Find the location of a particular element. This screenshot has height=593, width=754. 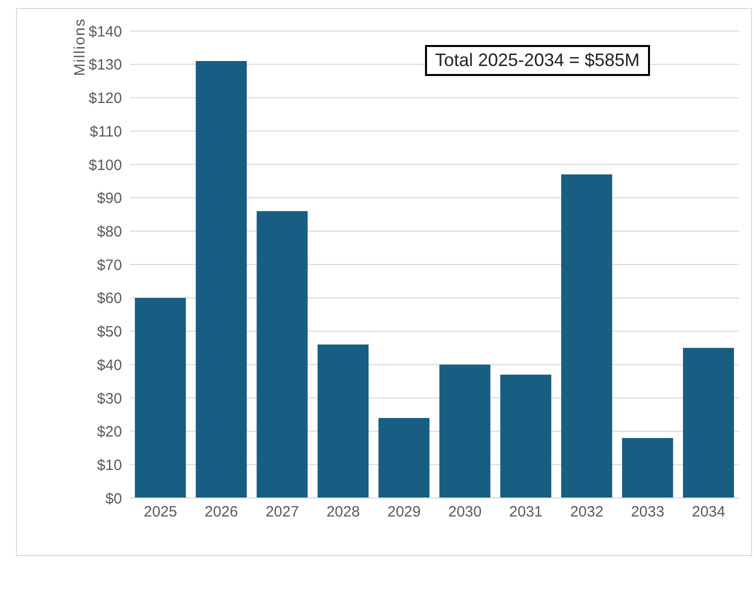

y-tick-label: $110 is located at coordinates (106, 131).